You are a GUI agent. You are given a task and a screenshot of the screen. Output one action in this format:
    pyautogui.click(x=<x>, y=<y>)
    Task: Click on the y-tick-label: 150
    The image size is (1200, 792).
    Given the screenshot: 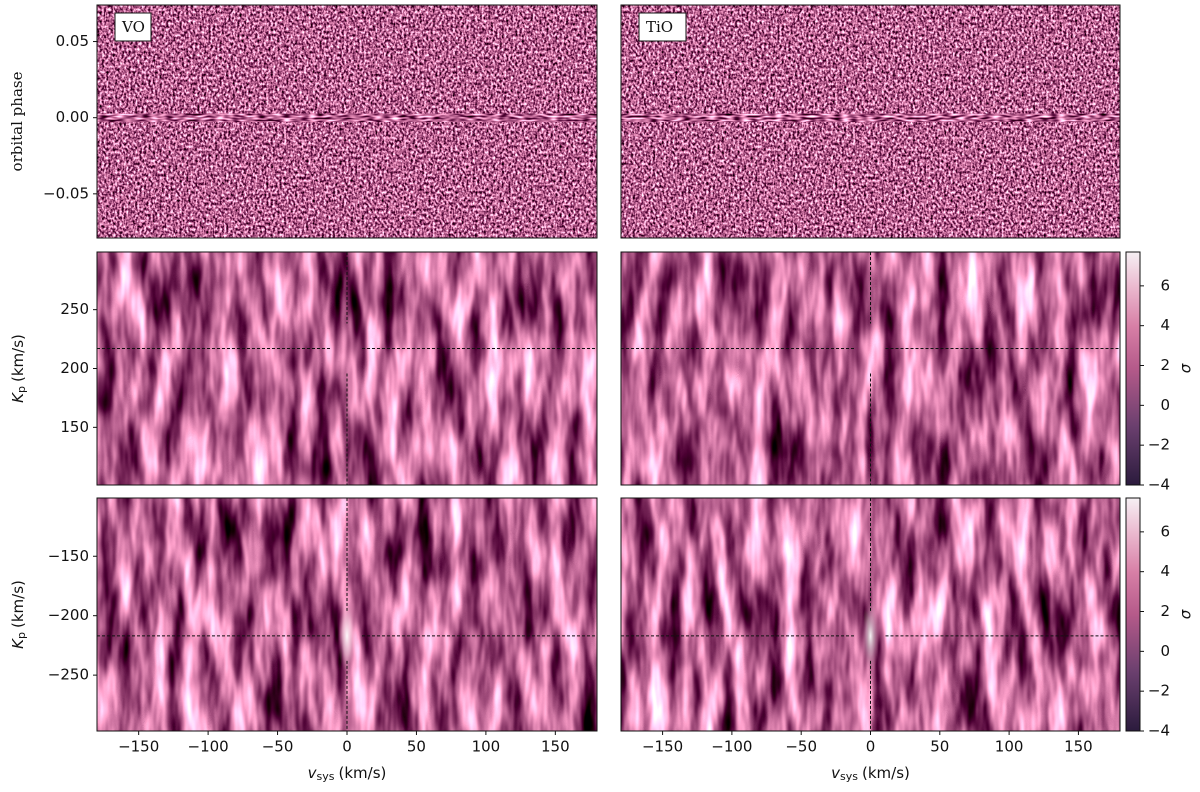 What is the action you would take?
    pyautogui.click(x=74, y=427)
    